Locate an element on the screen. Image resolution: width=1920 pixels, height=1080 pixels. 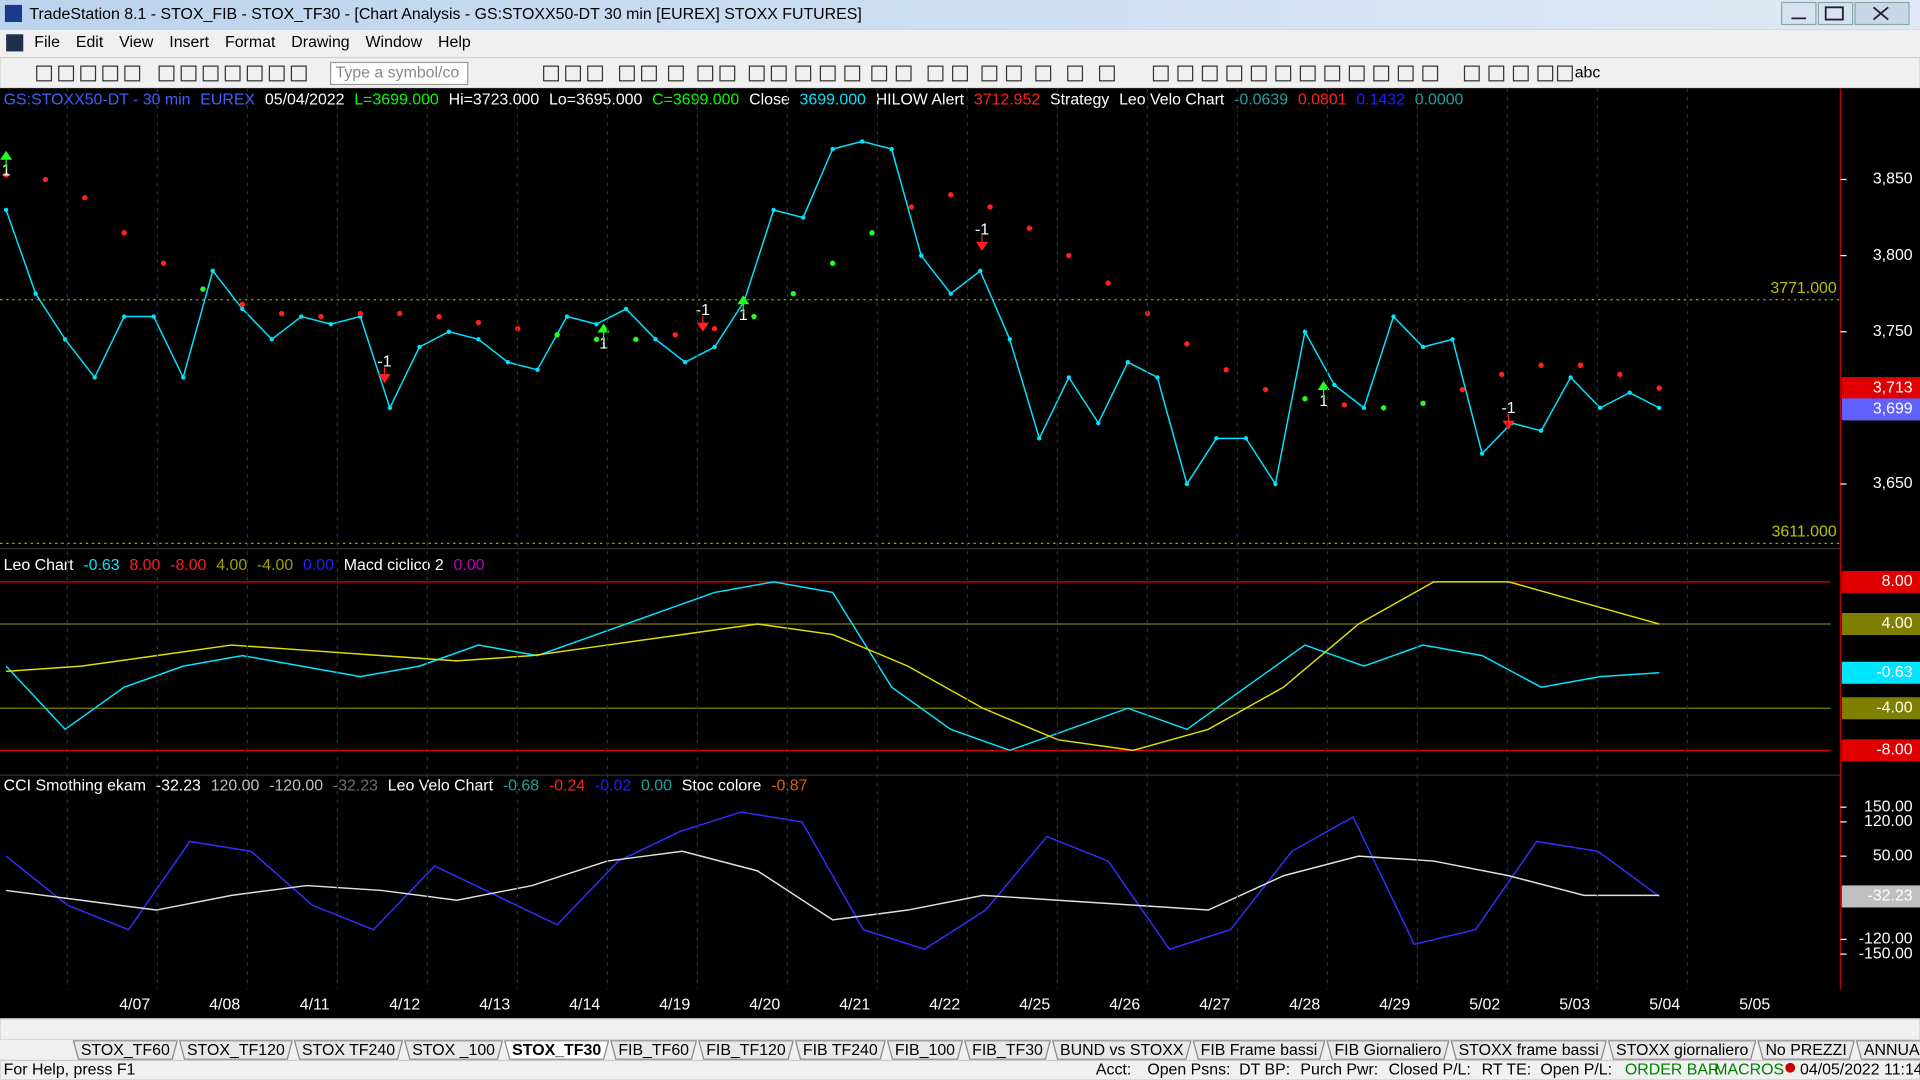
menu-item: Format is located at coordinates (250, 42).